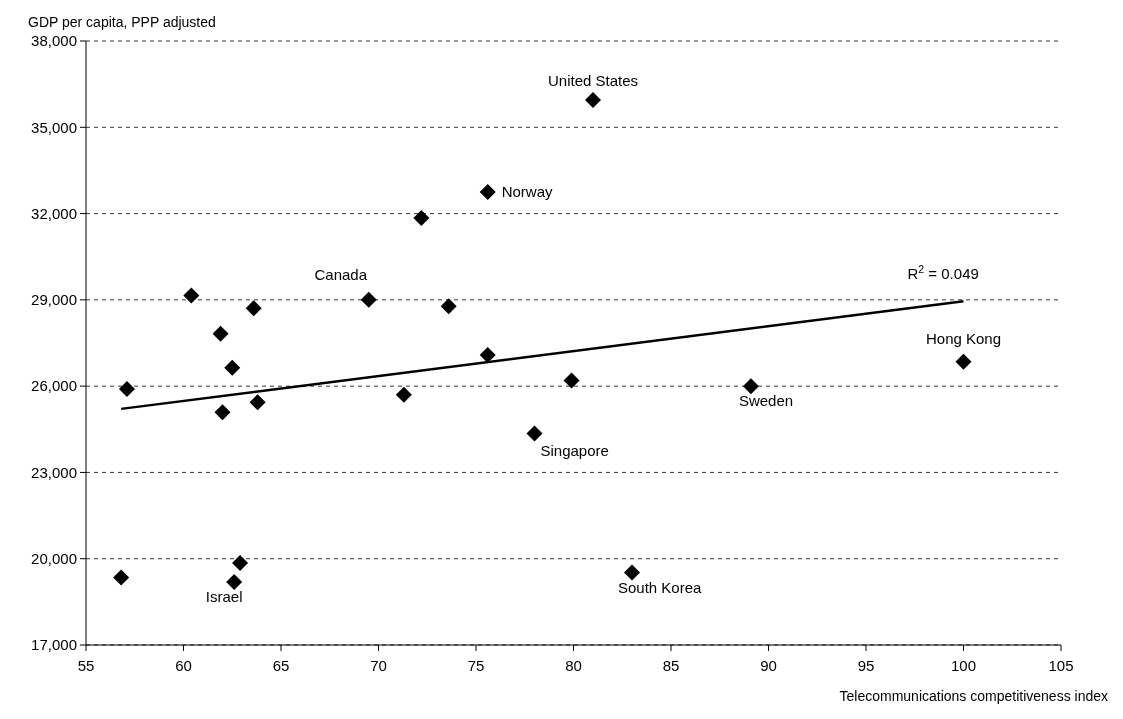 Image resolution: width=1123 pixels, height=719 pixels. What do you see at coordinates (54, 645) in the screenshot?
I see `y-tick-label: 17,000` at bounding box center [54, 645].